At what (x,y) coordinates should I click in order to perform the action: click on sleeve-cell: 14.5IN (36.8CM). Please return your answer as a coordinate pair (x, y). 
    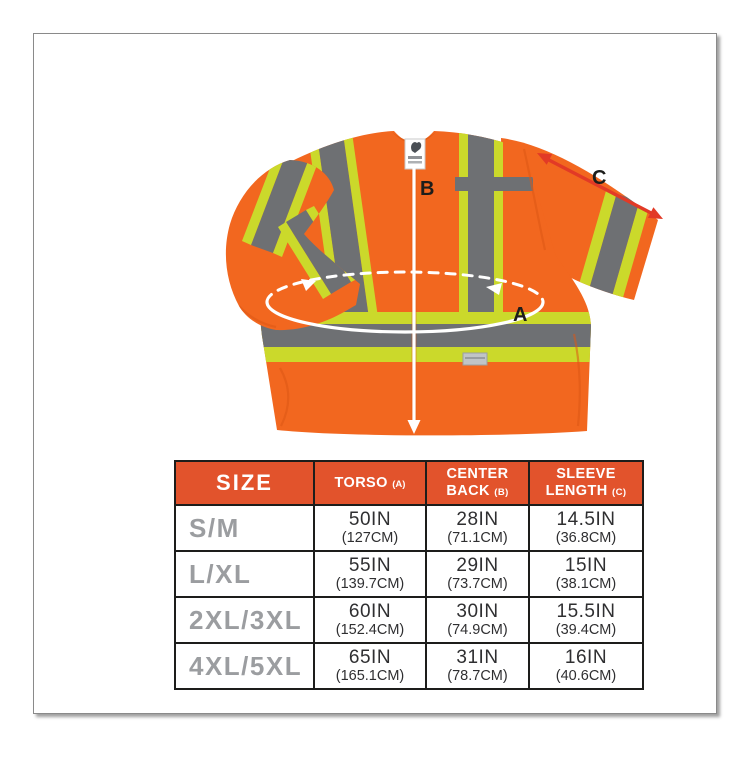
    Looking at the image, I should click on (586, 528).